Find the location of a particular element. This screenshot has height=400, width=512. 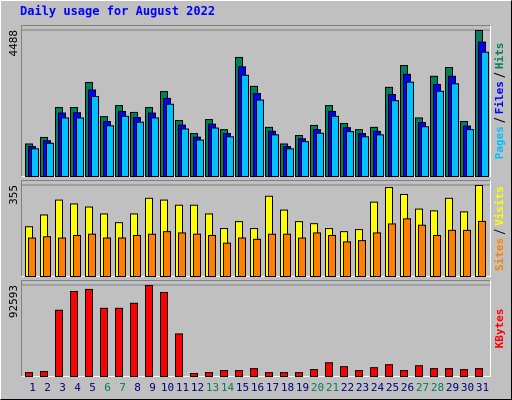

x-tick-label: 31 is located at coordinates (482, 387).